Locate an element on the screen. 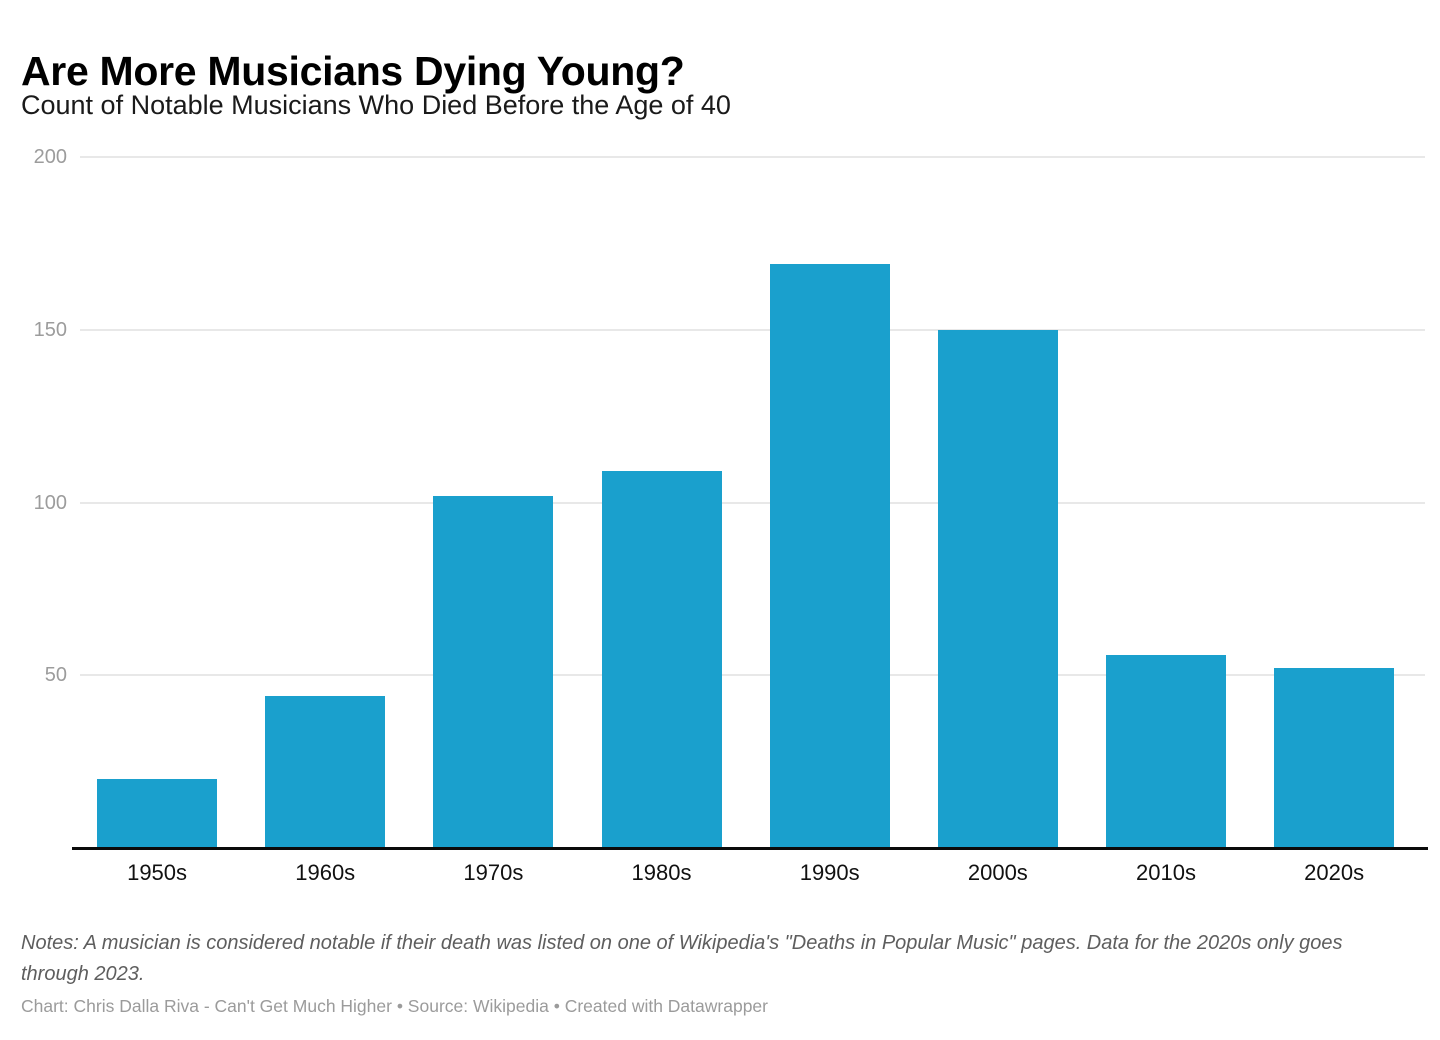  chart-title: Are More Musicians Dying Young? is located at coordinates (353, 71).